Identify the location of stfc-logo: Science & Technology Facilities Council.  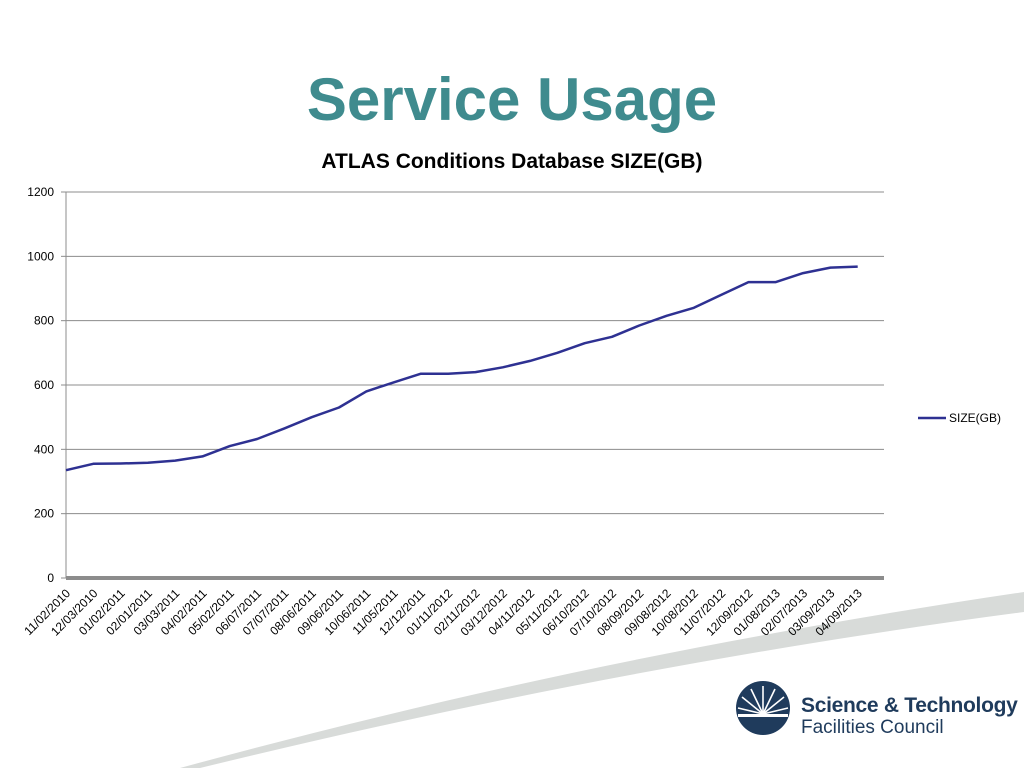
(876, 710).